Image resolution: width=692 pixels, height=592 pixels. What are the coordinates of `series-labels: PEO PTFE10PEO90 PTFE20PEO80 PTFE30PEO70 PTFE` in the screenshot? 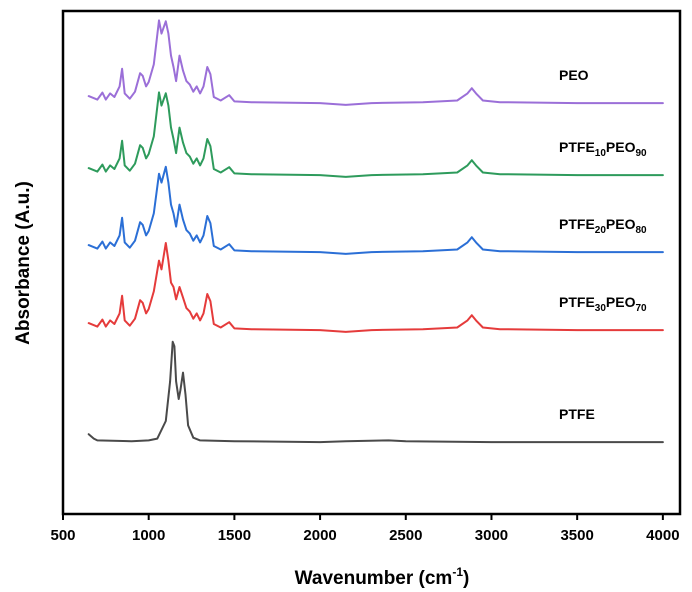 It's located at (603, 244).